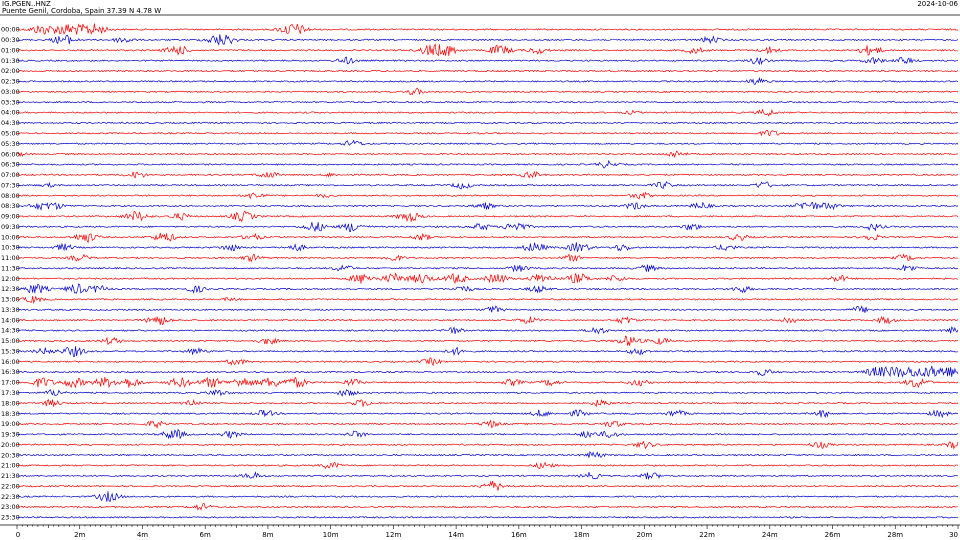 The width and height of the screenshot is (960, 540). What do you see at coordinates (10, 165) in the screenshot?
I see `row-label-06:30: 06:30` at bounding box center [10, 165].